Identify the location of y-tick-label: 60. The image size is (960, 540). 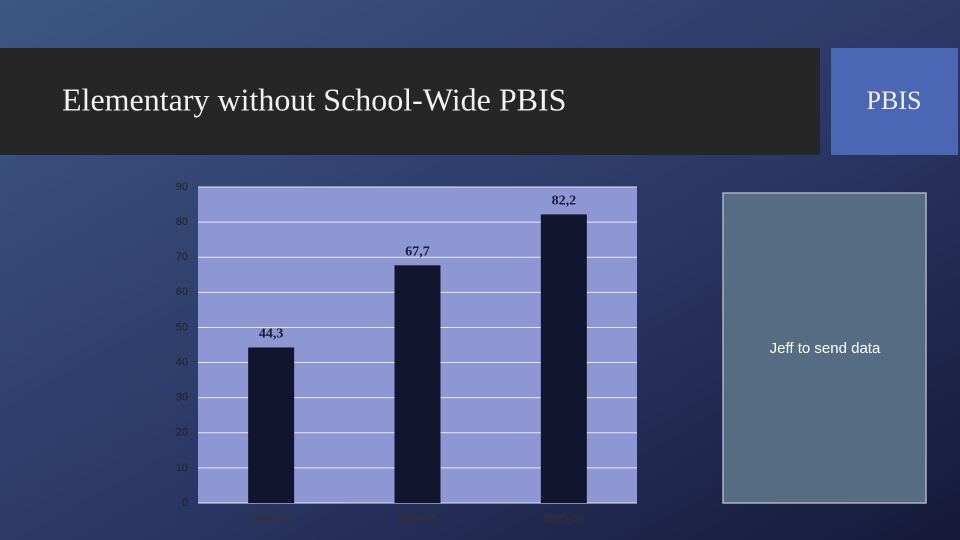
(182, 292).